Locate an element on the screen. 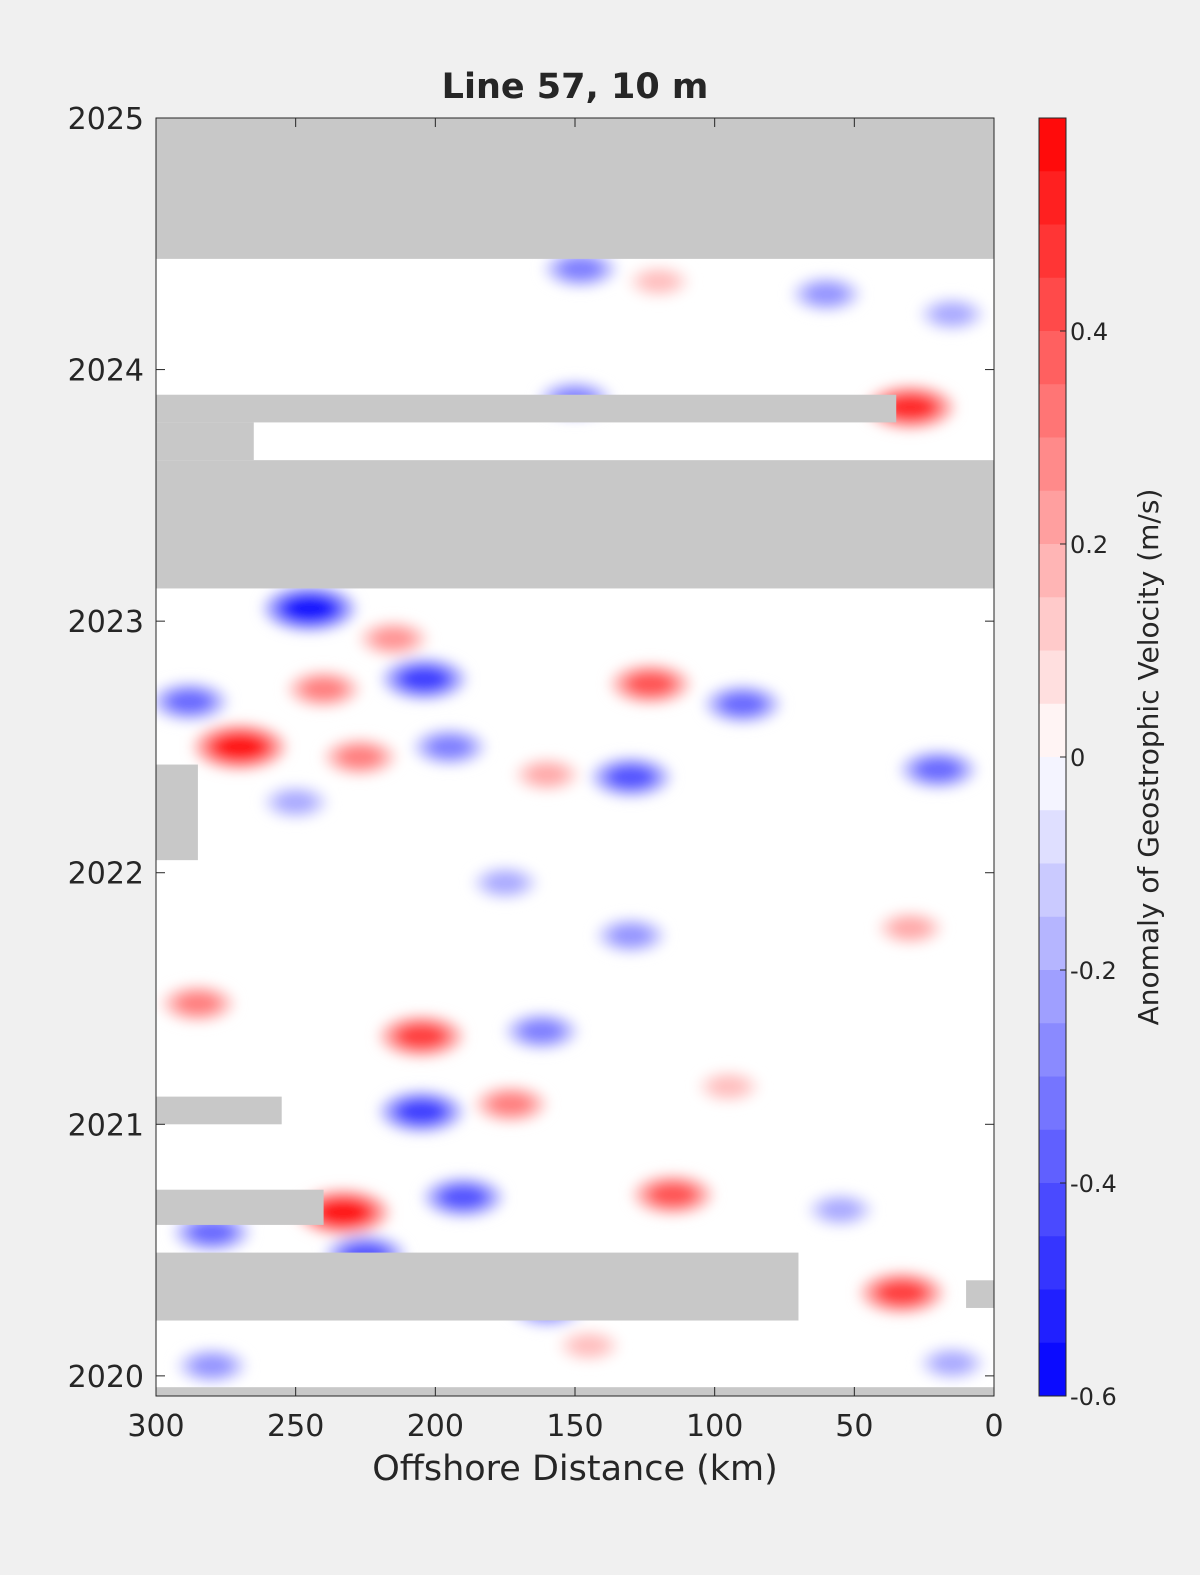 The image size is (1200, 1575). colorbar is located at coordinates (1052, 757).